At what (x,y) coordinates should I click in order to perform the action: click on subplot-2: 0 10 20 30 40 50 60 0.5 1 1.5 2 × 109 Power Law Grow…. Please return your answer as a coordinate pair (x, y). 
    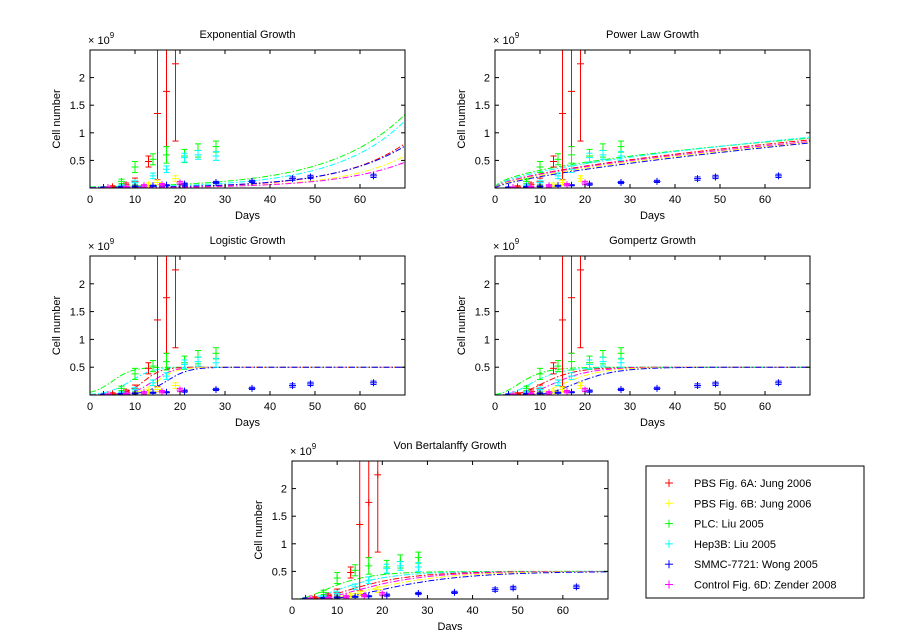
    Looking at the image, I should click on (633, 125).